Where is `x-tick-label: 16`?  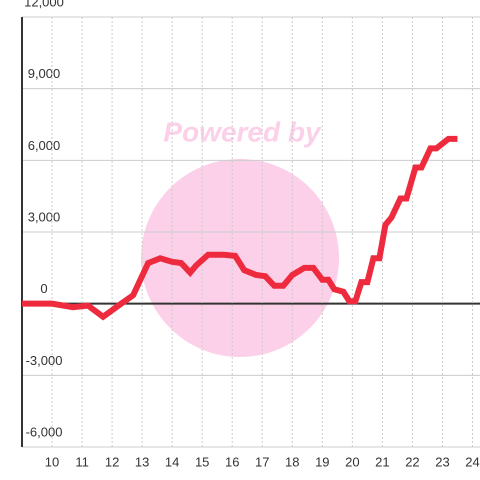
x-tick-label: 16 is located at coordinates (232, 461).